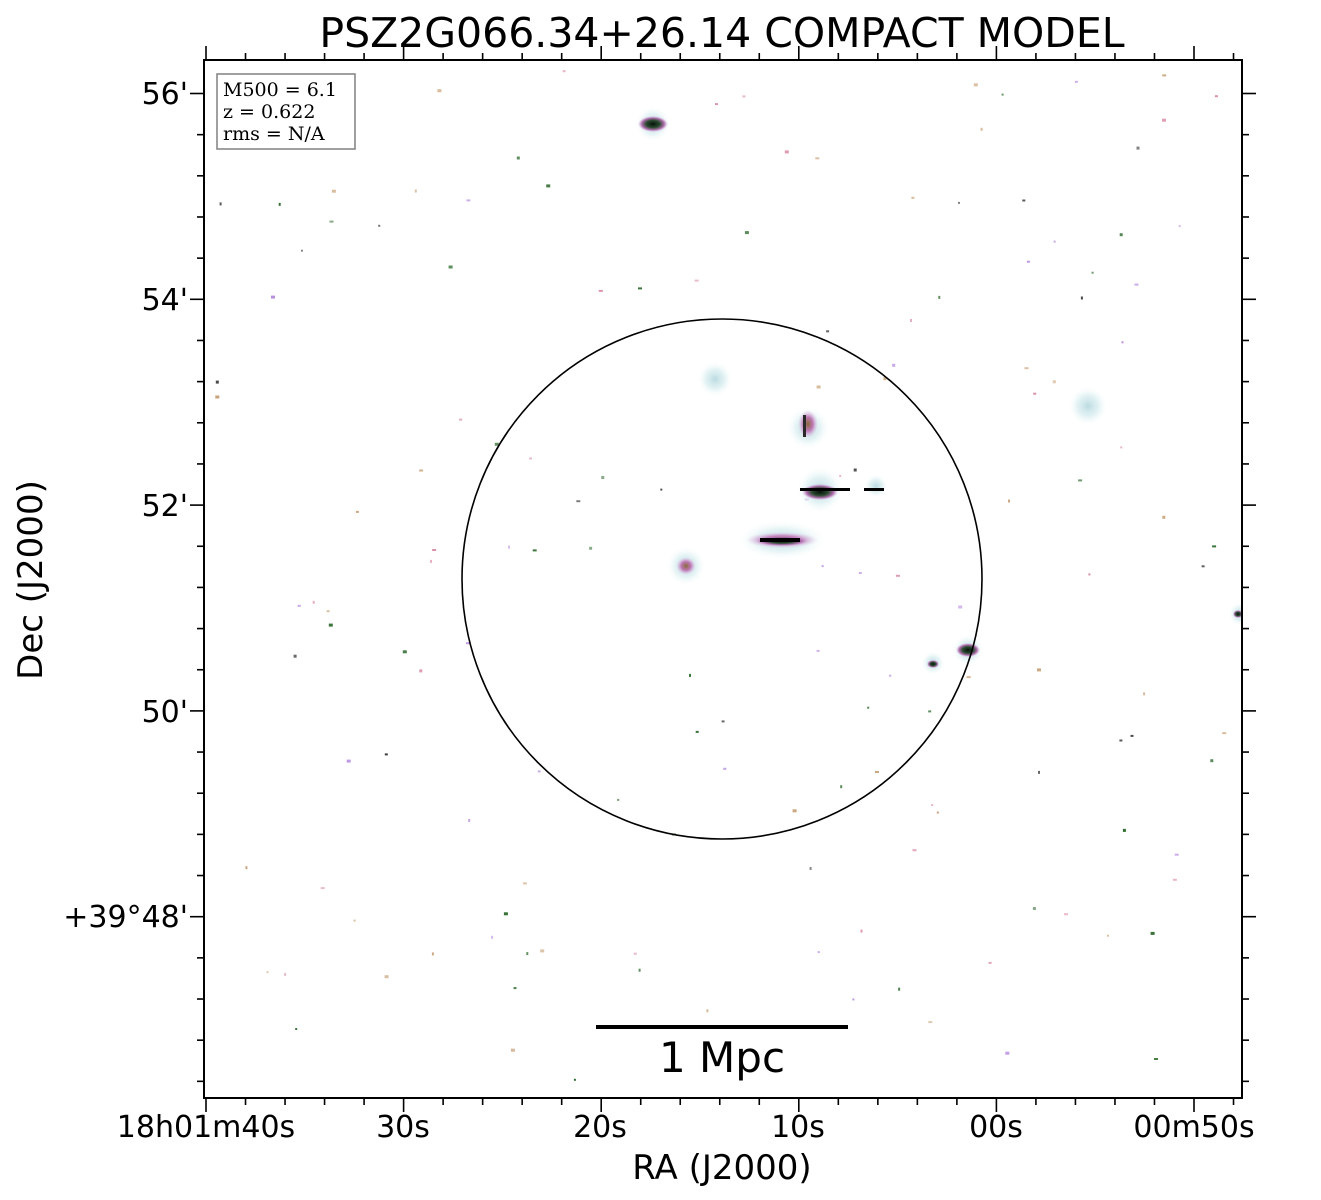 This screenshot has width=1321, height=1200. What do you see at coordinates (31, 580) in the screenshot?
I see `y-axis-label: Dec (J2000)` at bounding box center [31, 580].